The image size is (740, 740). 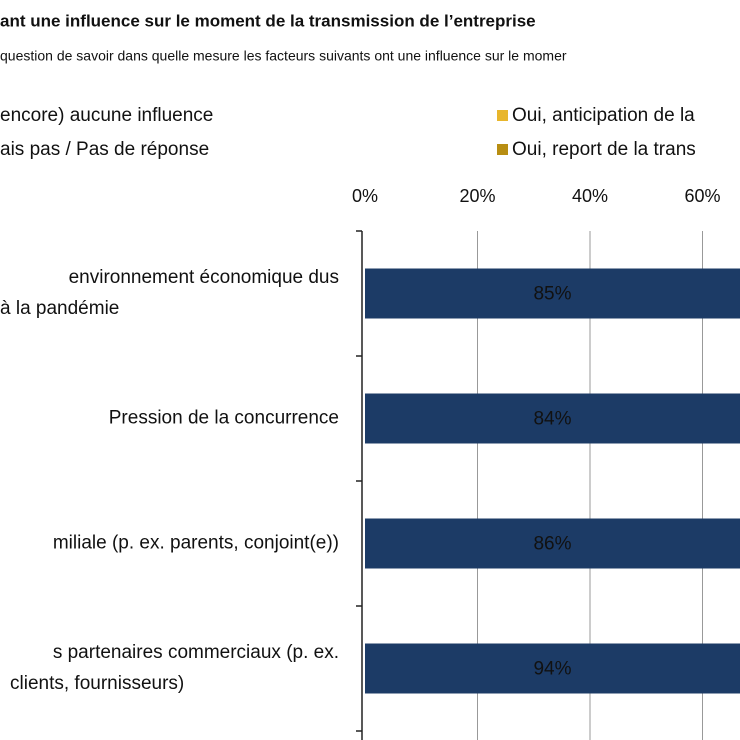 I want to click on value-label: 84%, so click(x=552, y=419).